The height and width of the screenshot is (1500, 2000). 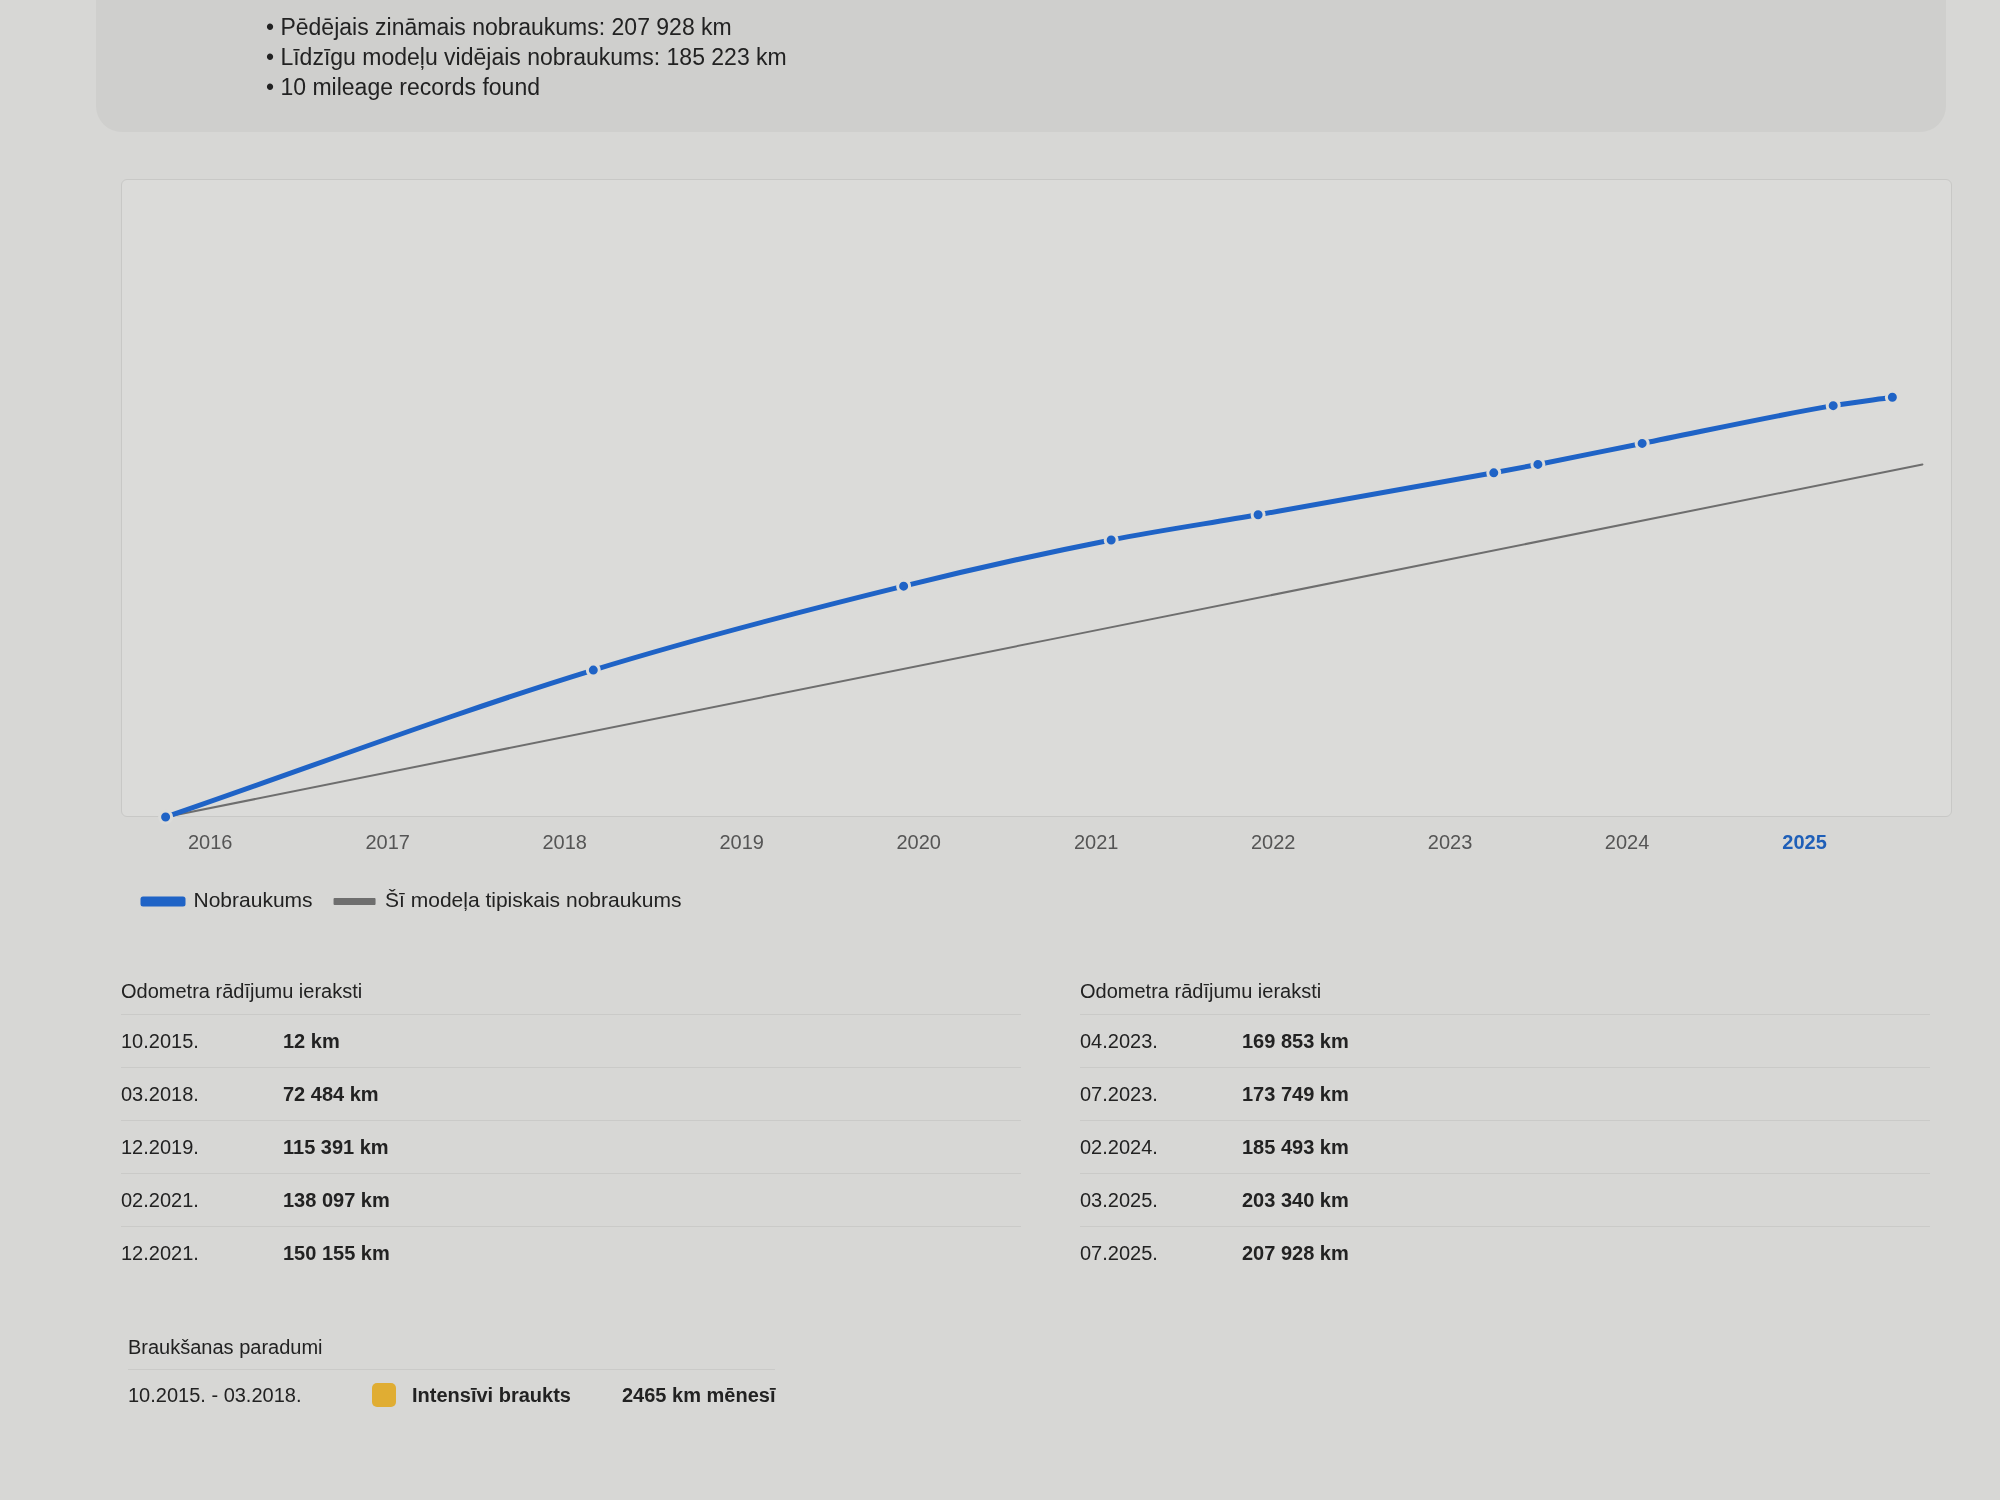 What do you see at coordinates (1295, 1094) in the screenshot?
I see `text: 173 749 km` at bounding box center [1295, 1094].